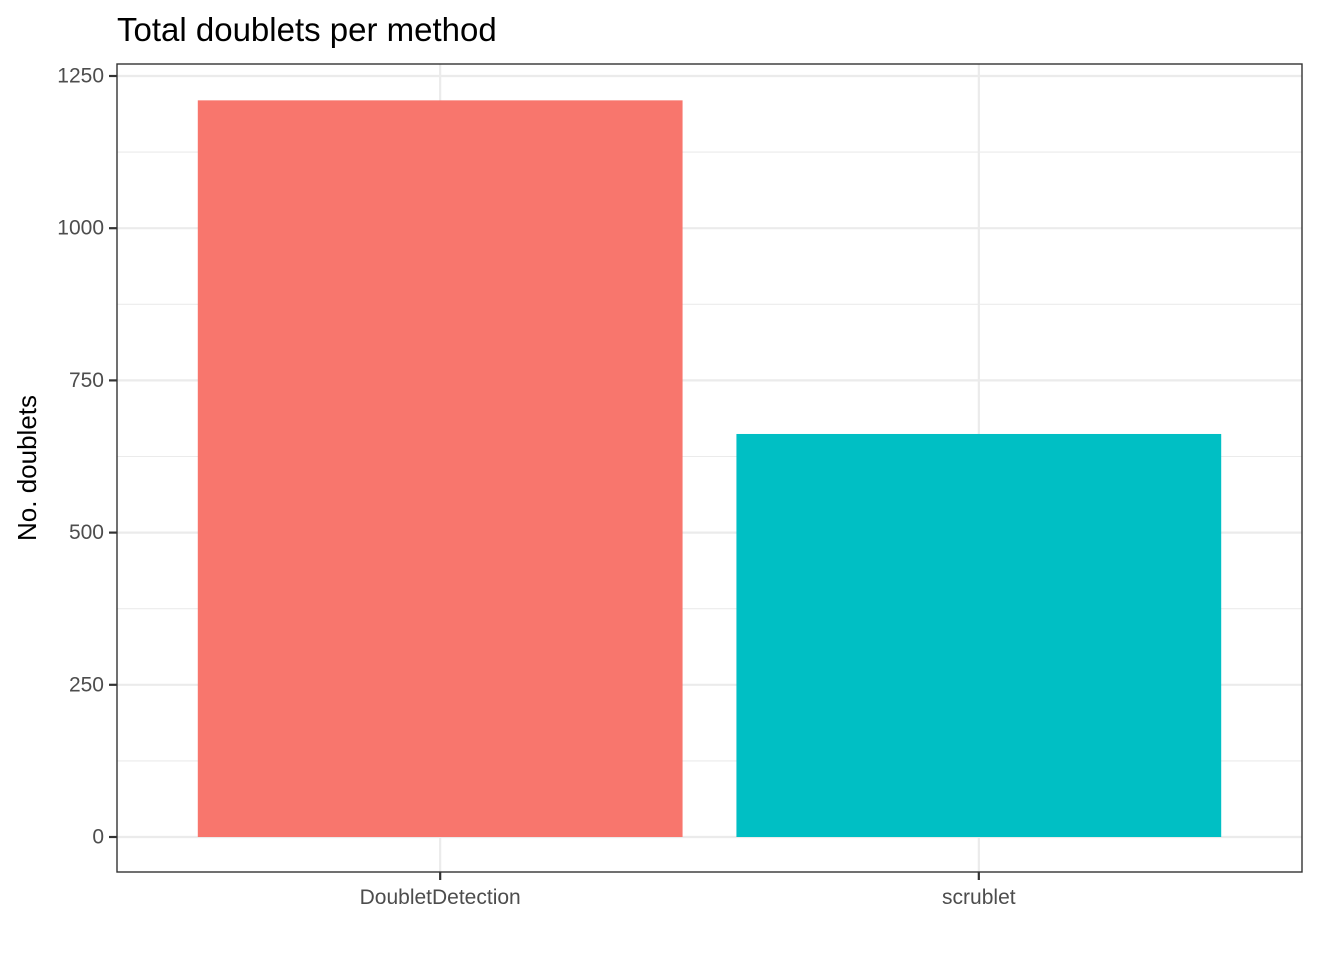 The height and width of the screenshot is (965, 1344). Describe the element at coordinates (440, 897) in the screenshot. I see `x-tick-label: DoubletDetection` at that location.